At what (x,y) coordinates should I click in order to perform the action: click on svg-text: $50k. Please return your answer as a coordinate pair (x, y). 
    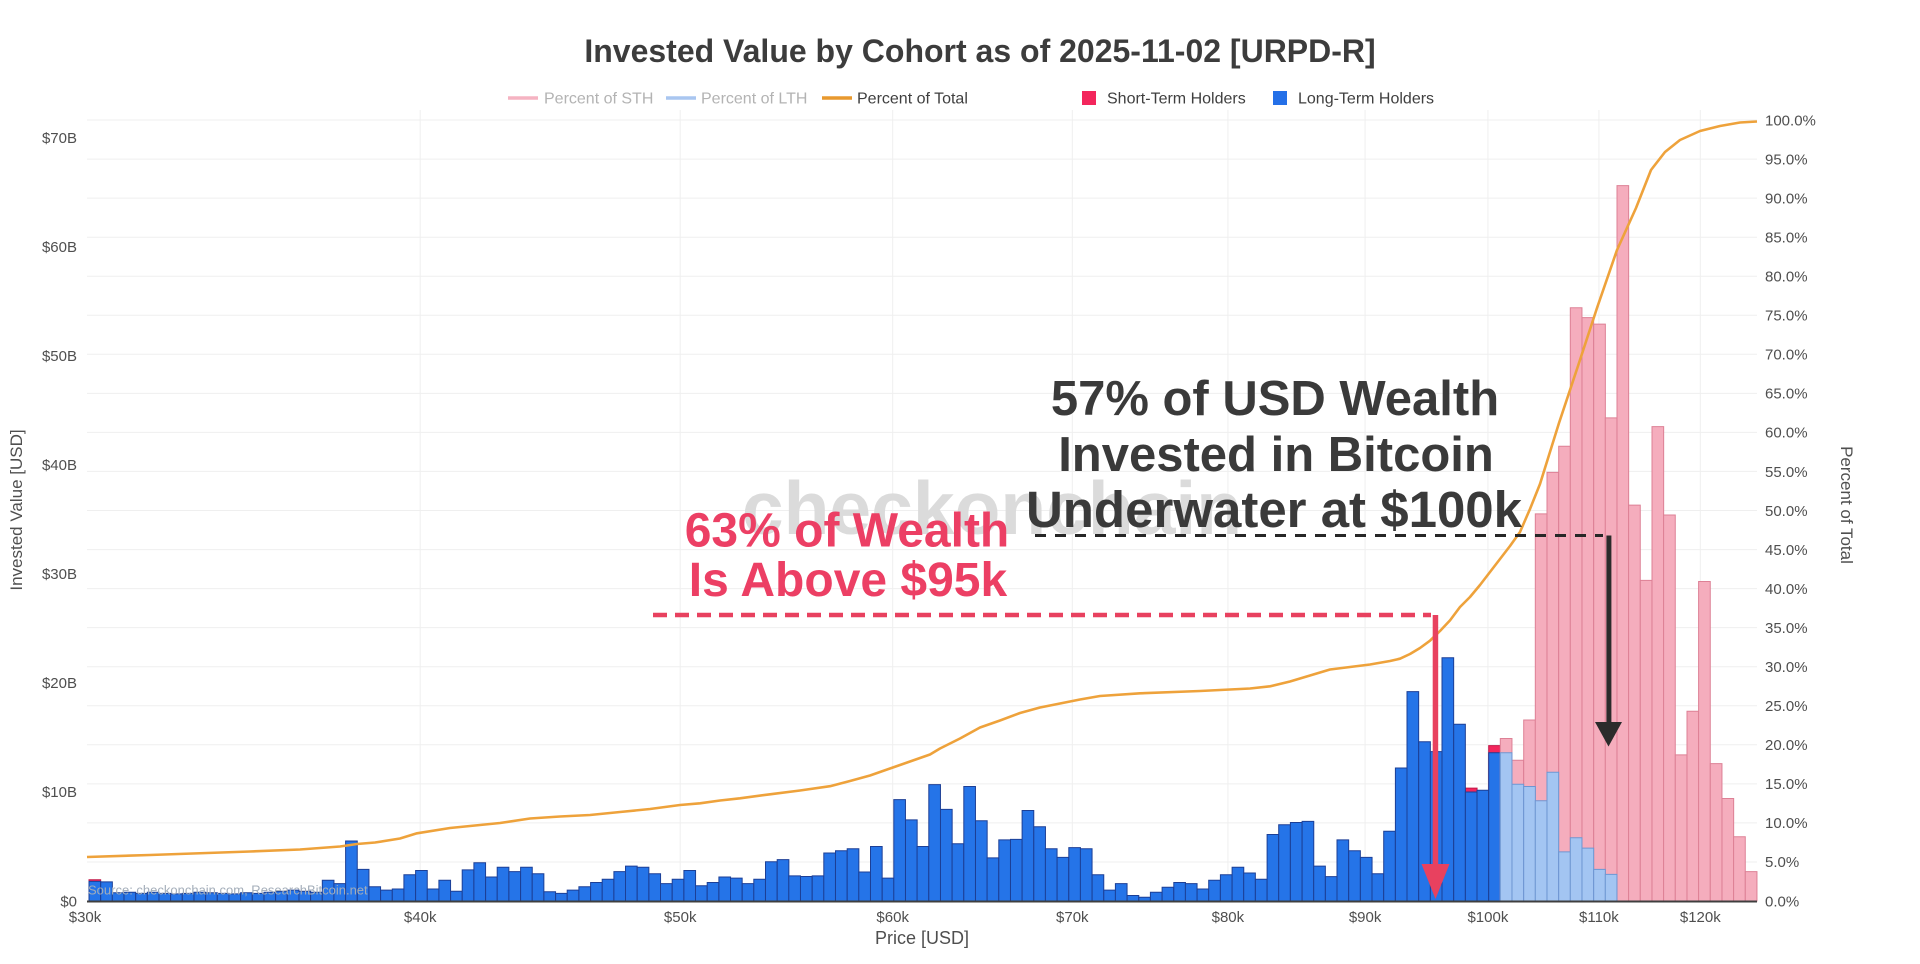
    Looking at the image, I should click on (680, 917).